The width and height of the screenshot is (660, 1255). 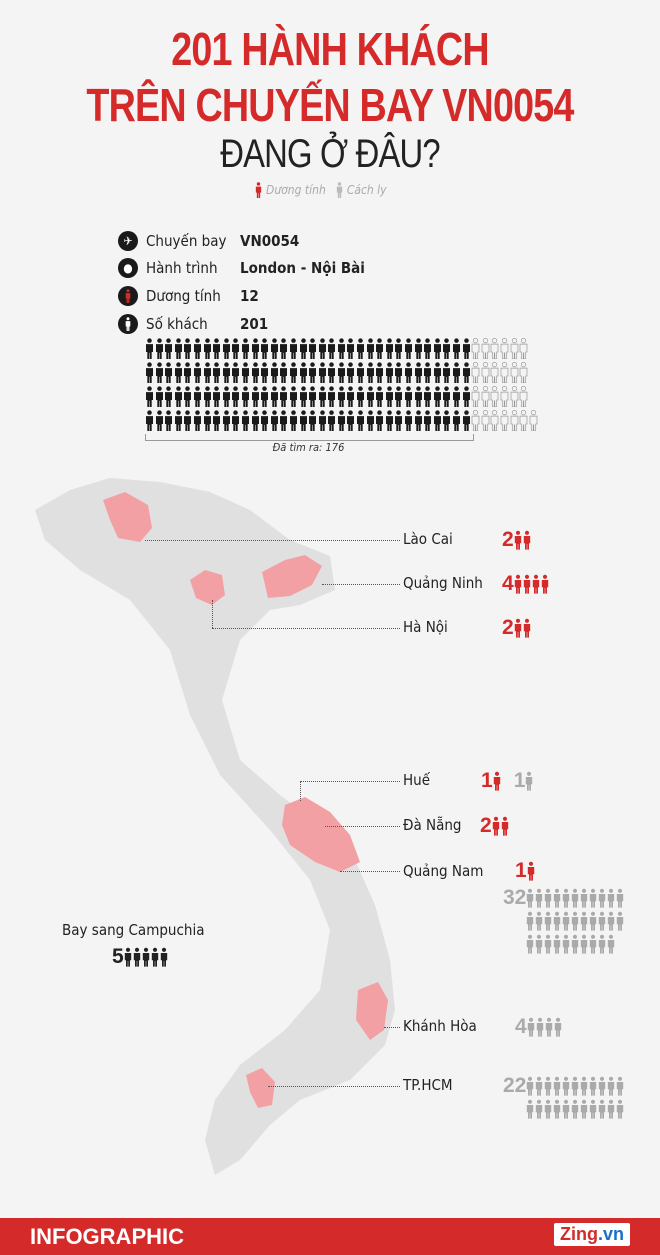 What do you see at coordinates (258, 190) in the screenshot?
I see `person-red-icon` at bounding box center [258, 190].